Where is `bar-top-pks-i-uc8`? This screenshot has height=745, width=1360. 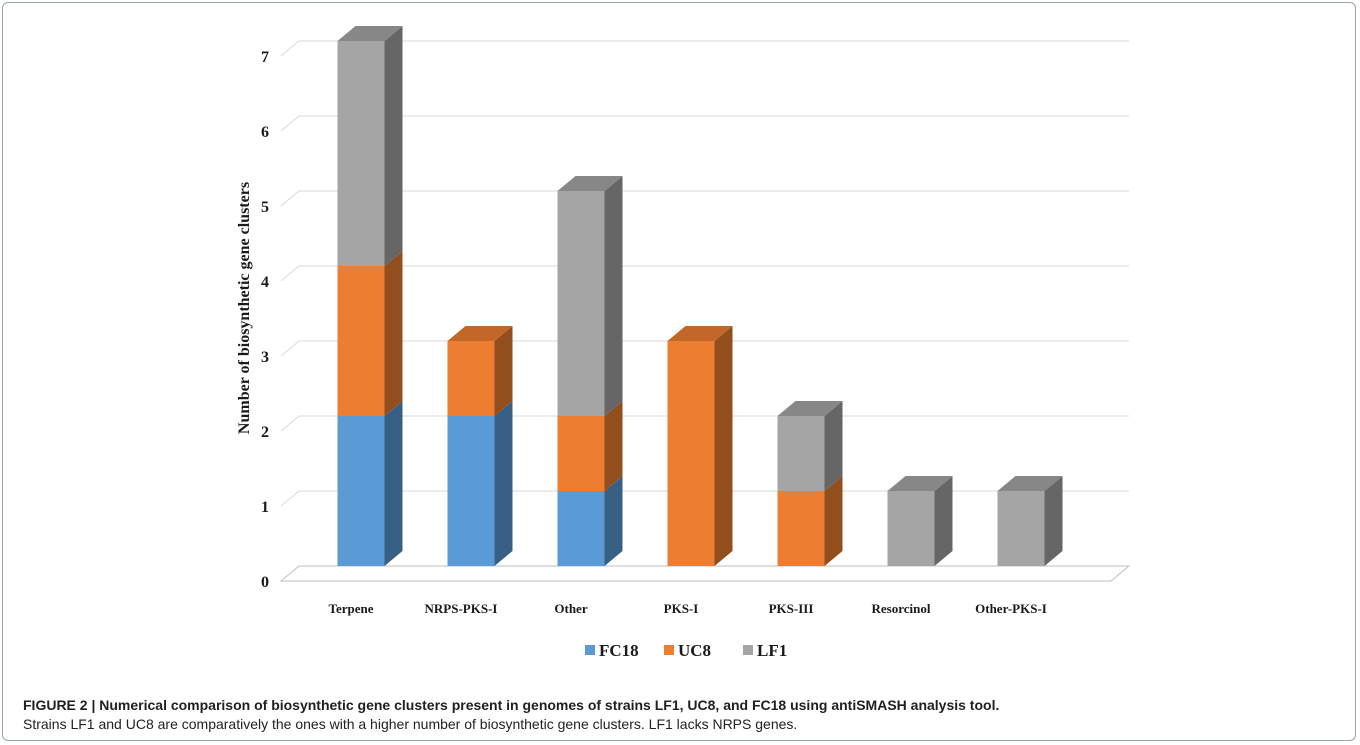
bar-top-pks-i-uc8 is located at coordinates (700, 333).